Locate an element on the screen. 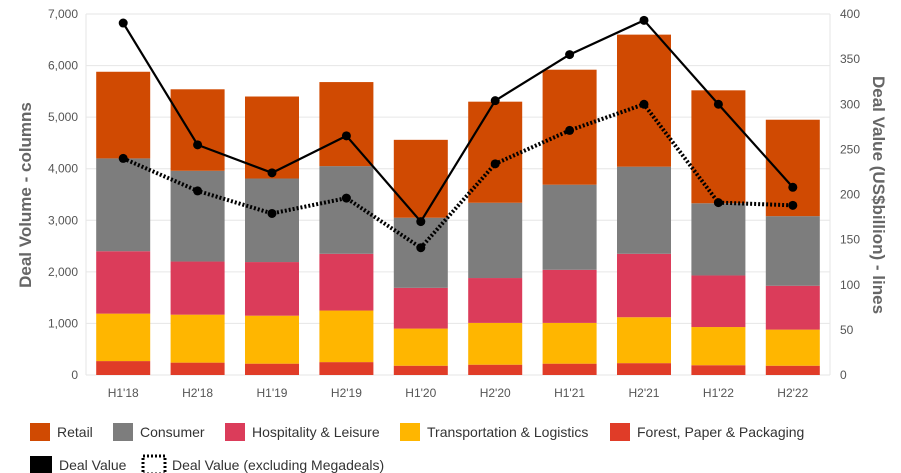 This screenshot has height=473, width=901. legend-label: Deal Value is located at coordinates (93, 465).